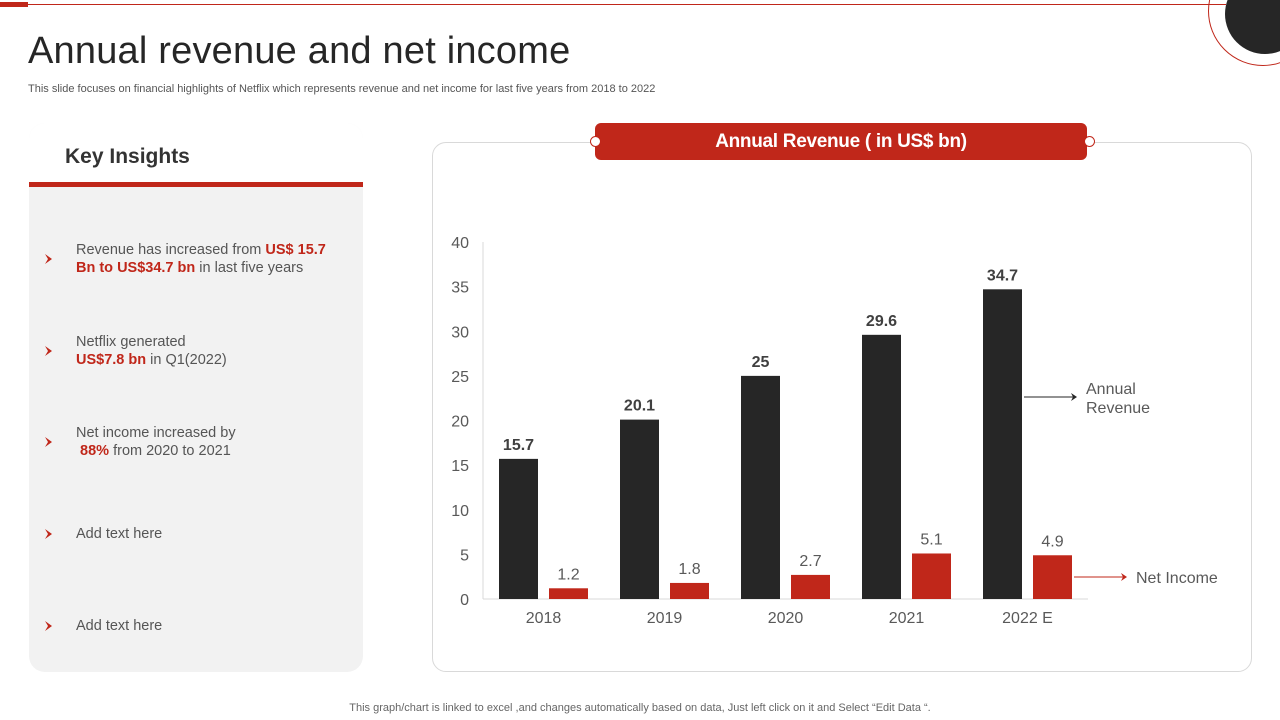 The image size is (1280, 720). Describe the element at coordinates (613, 4) in the screenshot. I see `top-rule` at that location.